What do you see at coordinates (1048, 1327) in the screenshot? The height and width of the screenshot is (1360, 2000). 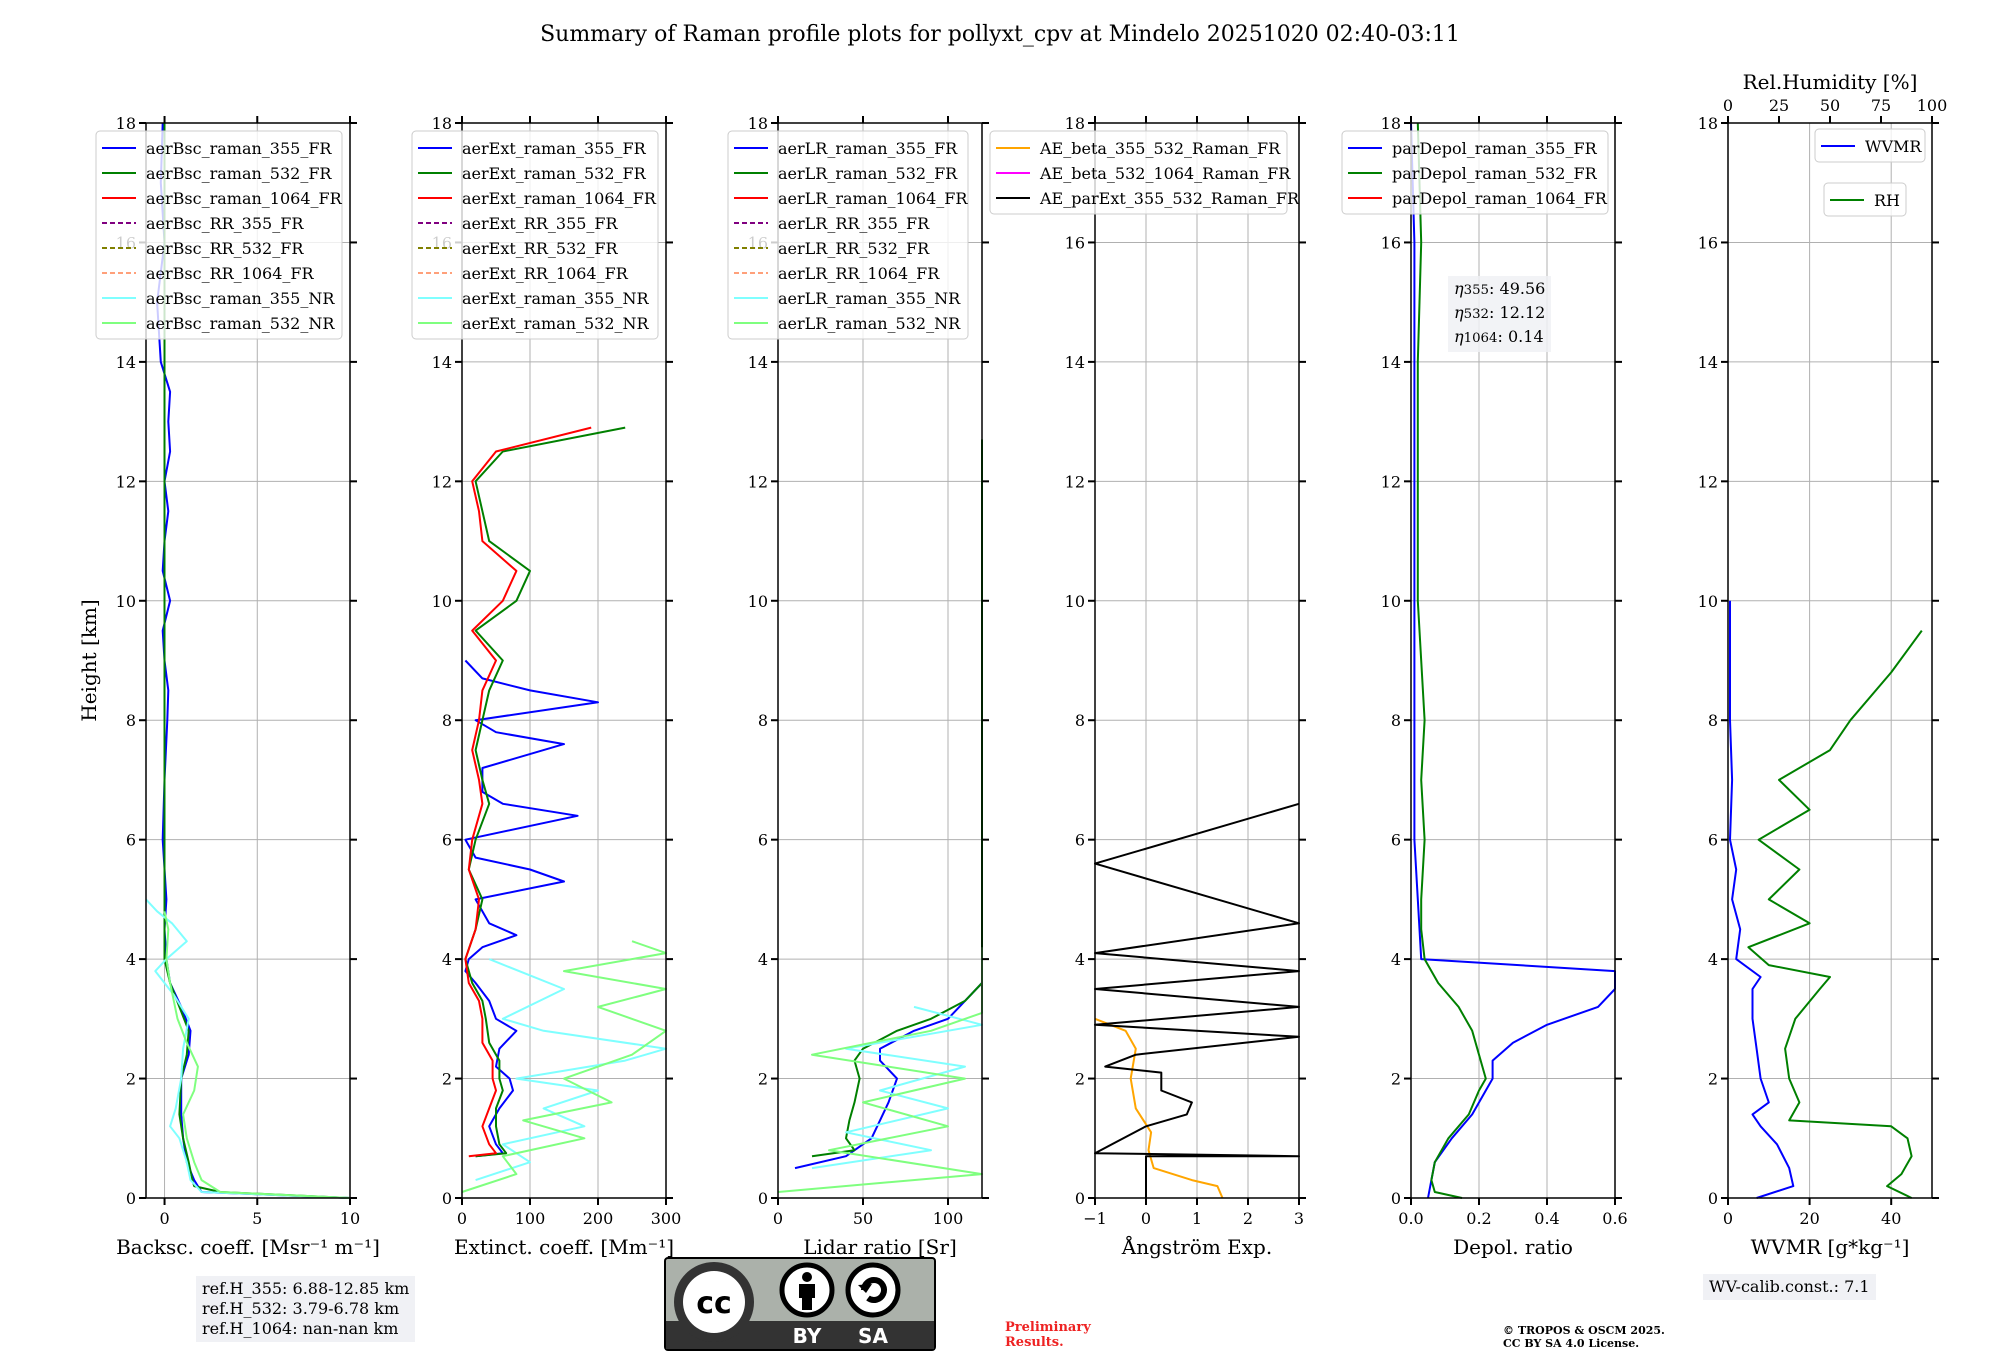 I see `preliminary-line-1: Preliminary` at bounding box center [1048, 1327].